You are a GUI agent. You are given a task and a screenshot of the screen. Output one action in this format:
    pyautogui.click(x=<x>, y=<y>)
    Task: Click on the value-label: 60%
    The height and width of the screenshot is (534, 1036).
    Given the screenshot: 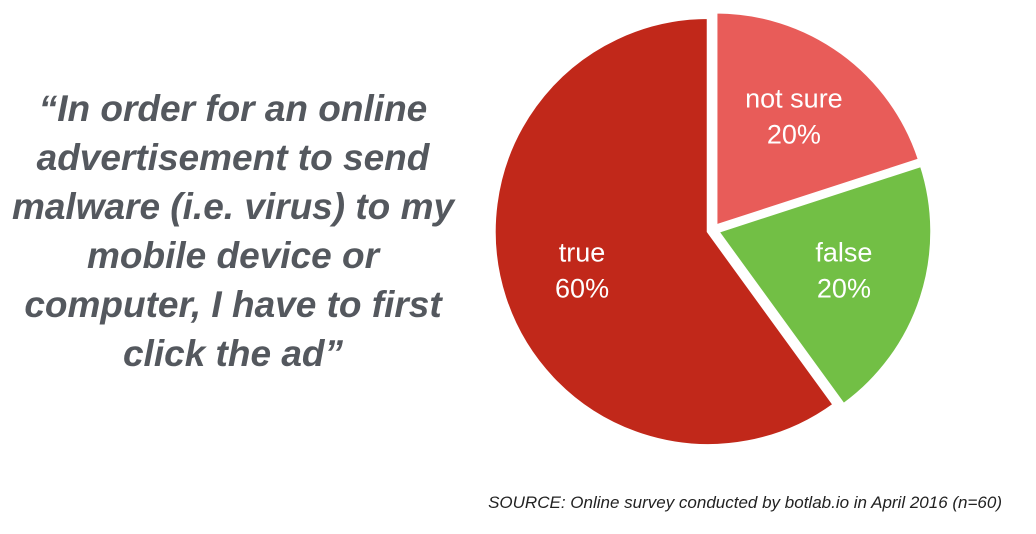 What is the action you would take?
    pyautogui.click(x=582, y=289)
    